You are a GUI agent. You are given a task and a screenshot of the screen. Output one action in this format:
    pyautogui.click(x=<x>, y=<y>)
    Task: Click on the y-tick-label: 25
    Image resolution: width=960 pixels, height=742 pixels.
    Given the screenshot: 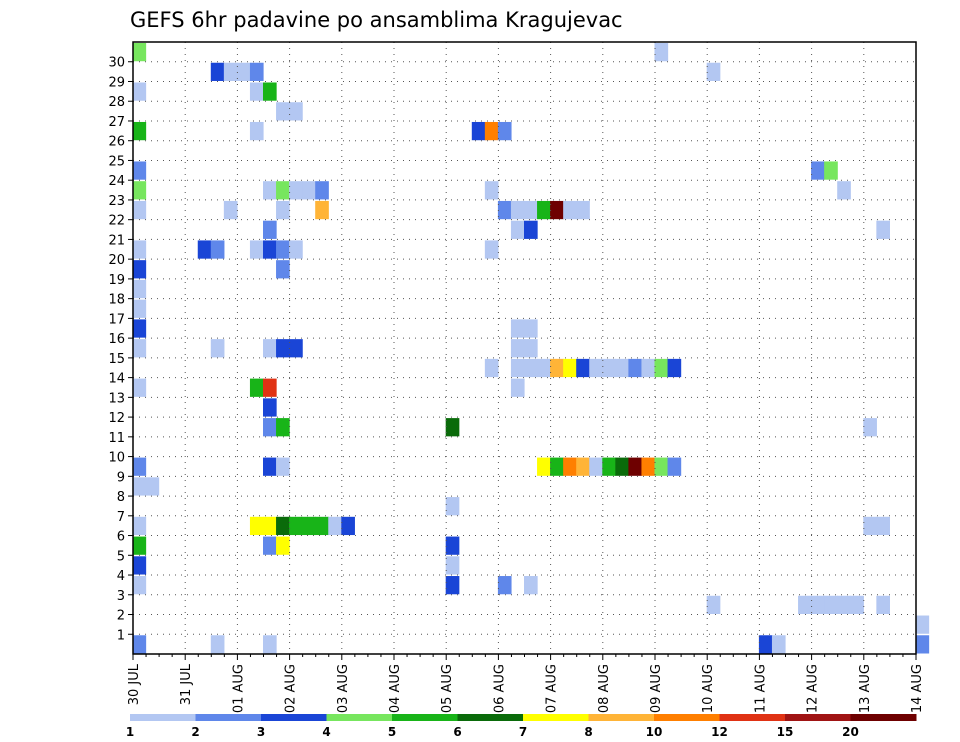 What is the action you would take?
    pyautogui.click(x=116, y=161)
    